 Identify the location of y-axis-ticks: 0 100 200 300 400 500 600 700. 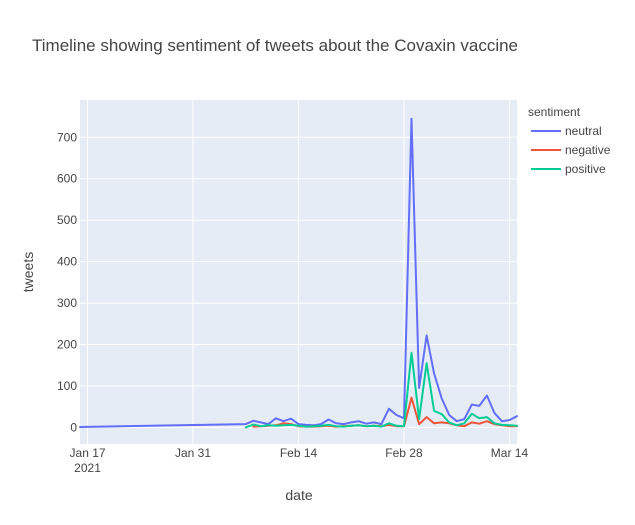
(67, 282).